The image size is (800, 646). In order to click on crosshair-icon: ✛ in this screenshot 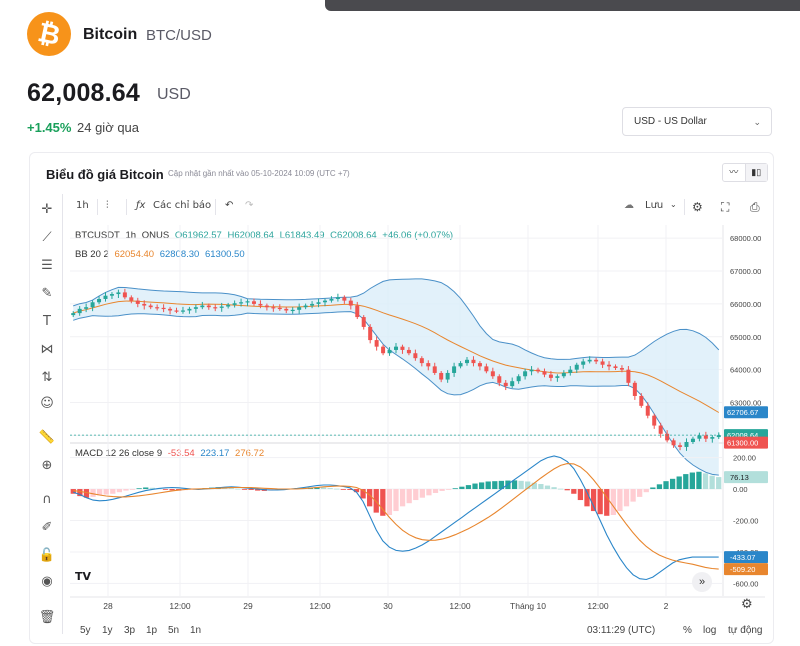, I will do `click(47, 209)`.